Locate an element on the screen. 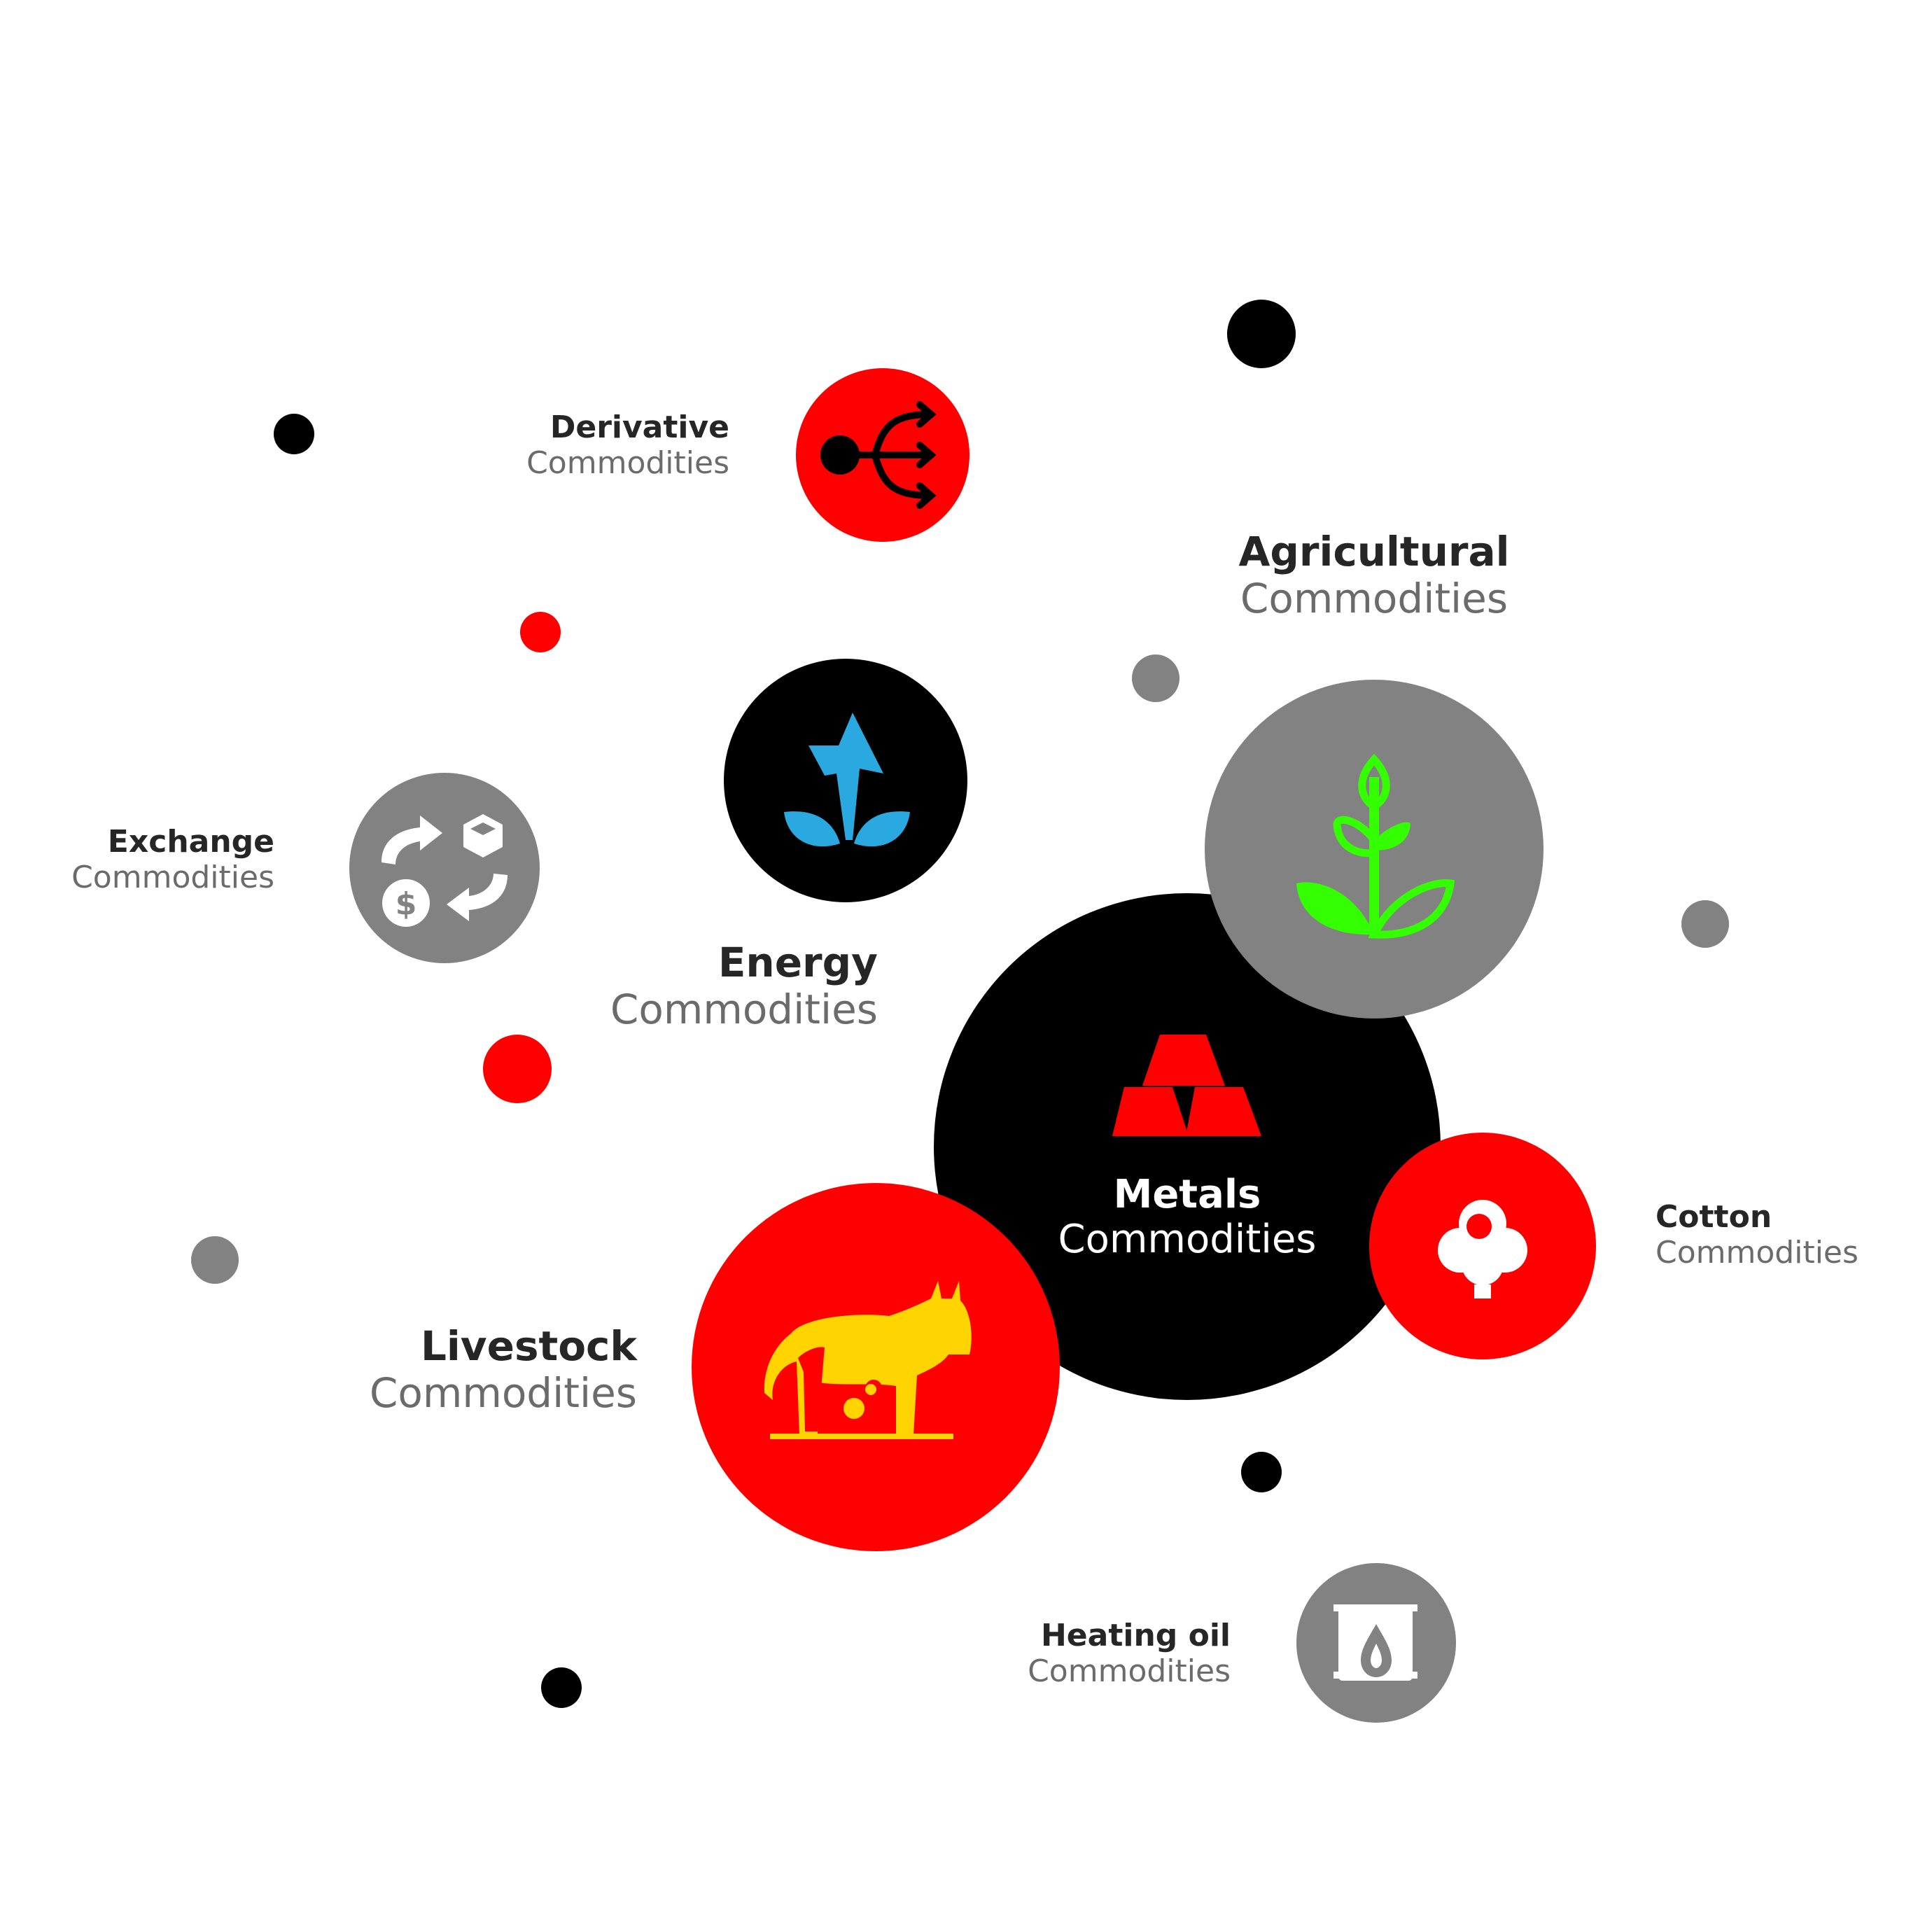  exchange-bubble: $ is located at coordinates (444, 868).